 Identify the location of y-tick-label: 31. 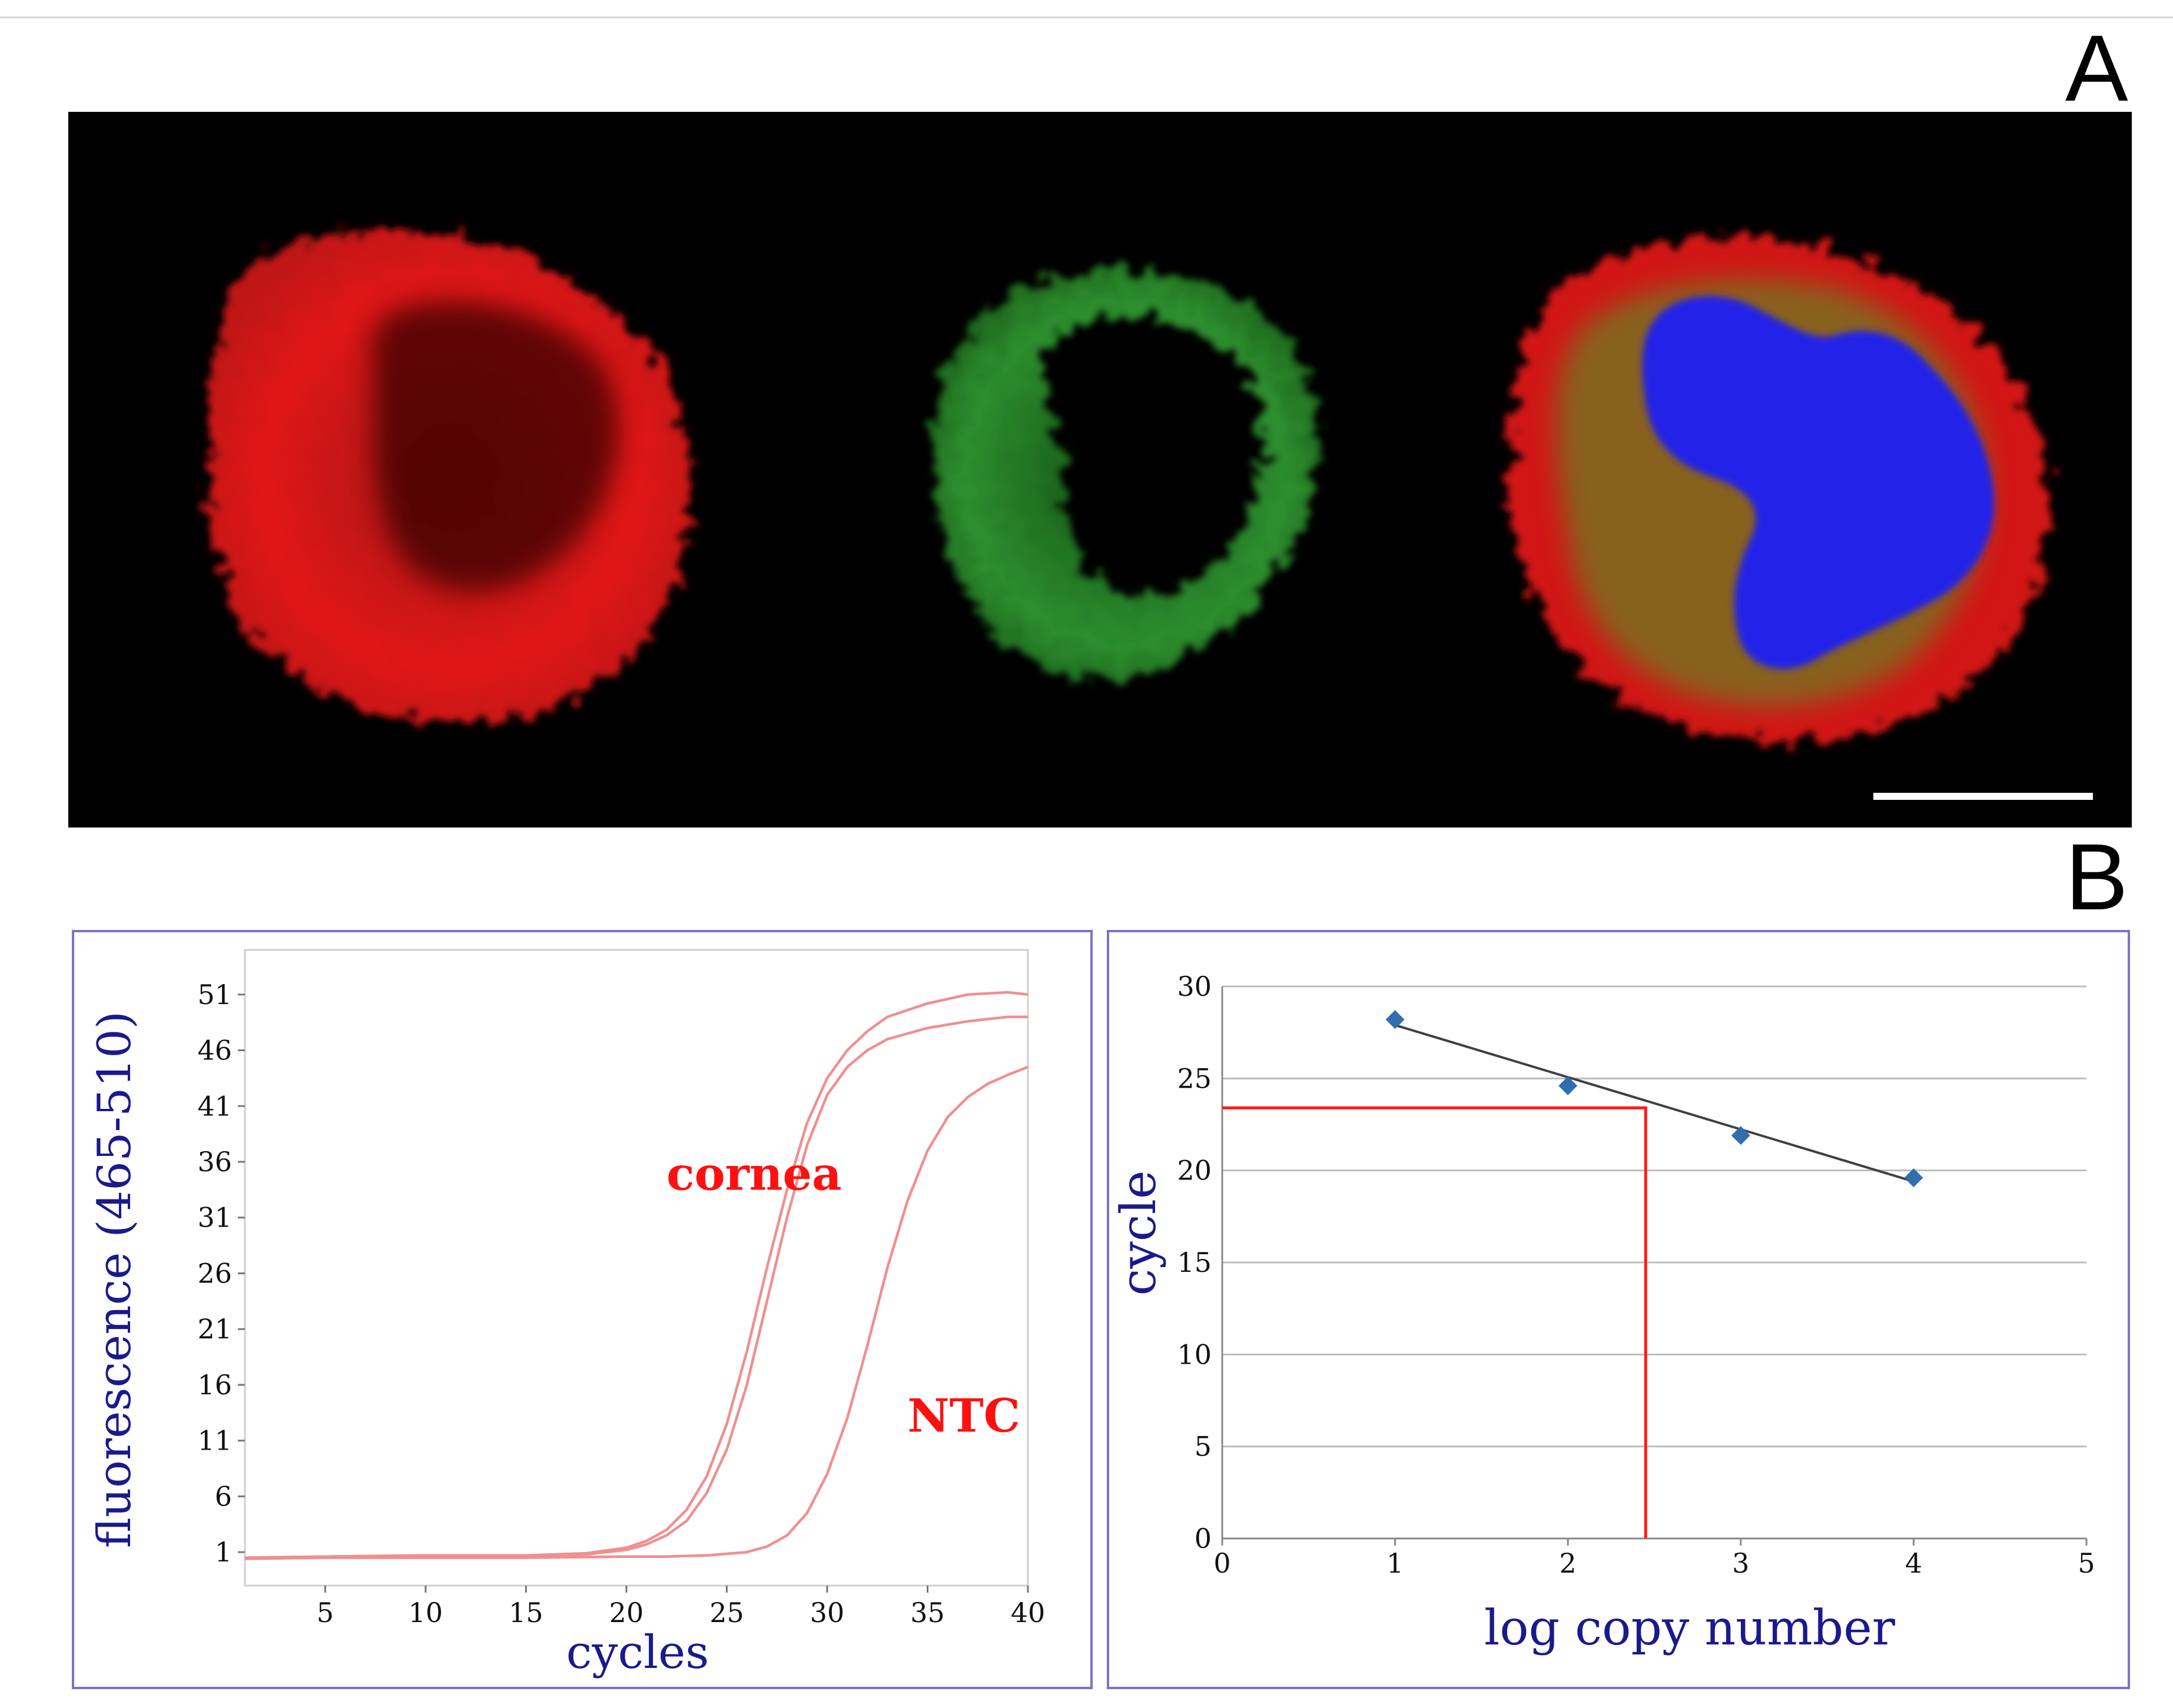
(214, 1218).